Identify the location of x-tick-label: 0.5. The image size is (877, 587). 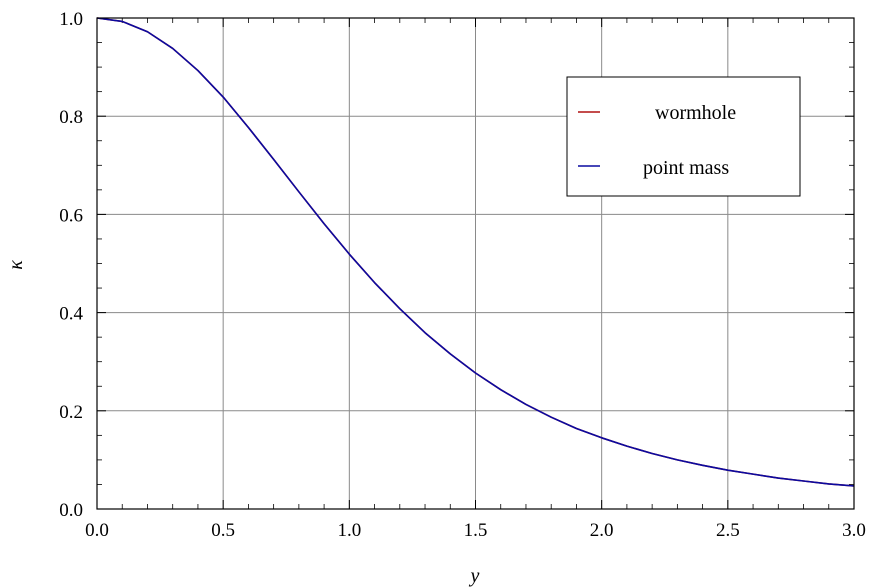
(223, 530).